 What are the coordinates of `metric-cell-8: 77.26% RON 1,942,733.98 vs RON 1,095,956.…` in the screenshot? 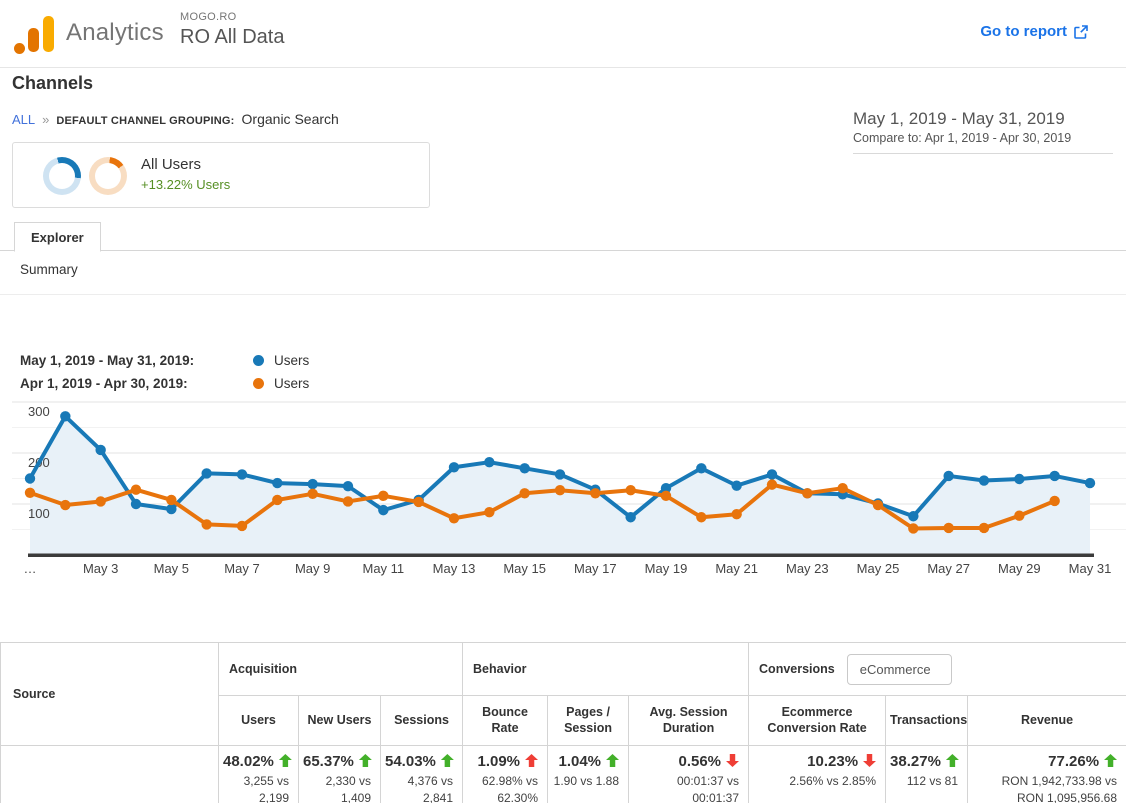 It's located at (1046, 774).